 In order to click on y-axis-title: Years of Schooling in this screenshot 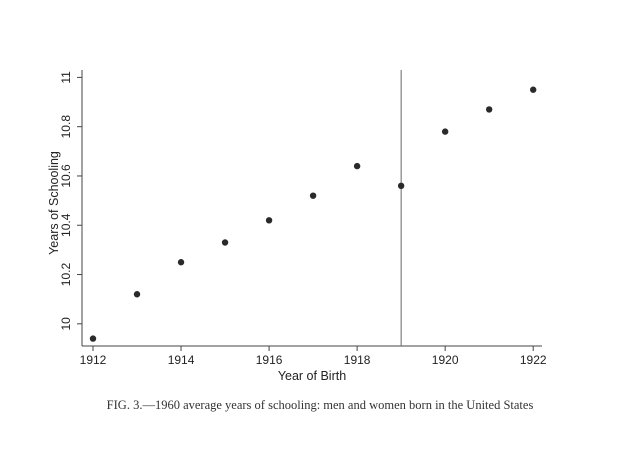, I will do `click(54, 203)`.